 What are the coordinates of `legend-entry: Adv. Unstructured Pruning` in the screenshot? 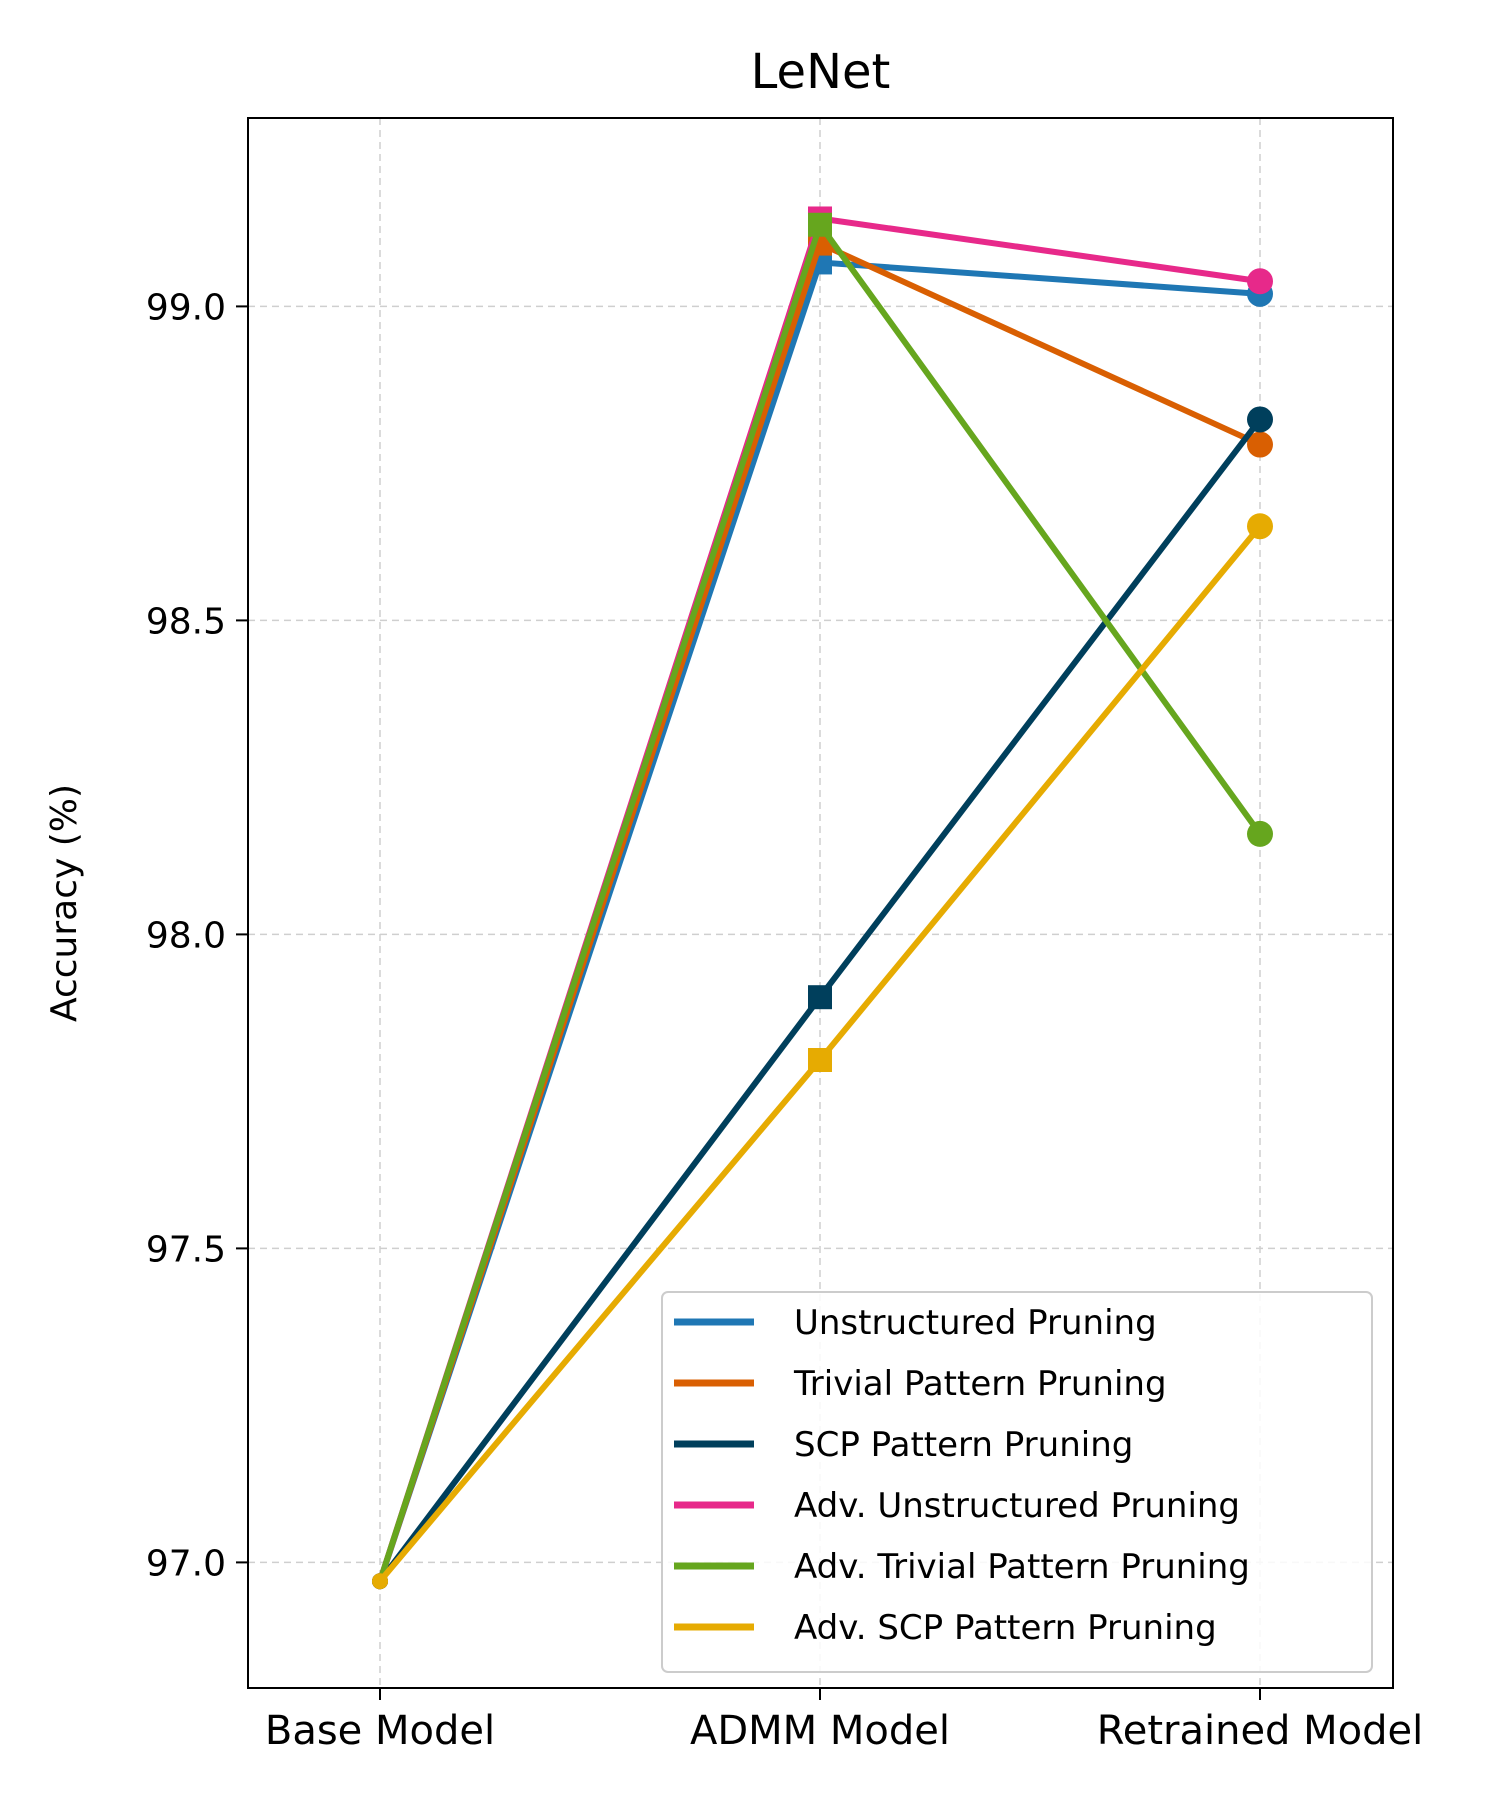 It's located at (1017, 1506).